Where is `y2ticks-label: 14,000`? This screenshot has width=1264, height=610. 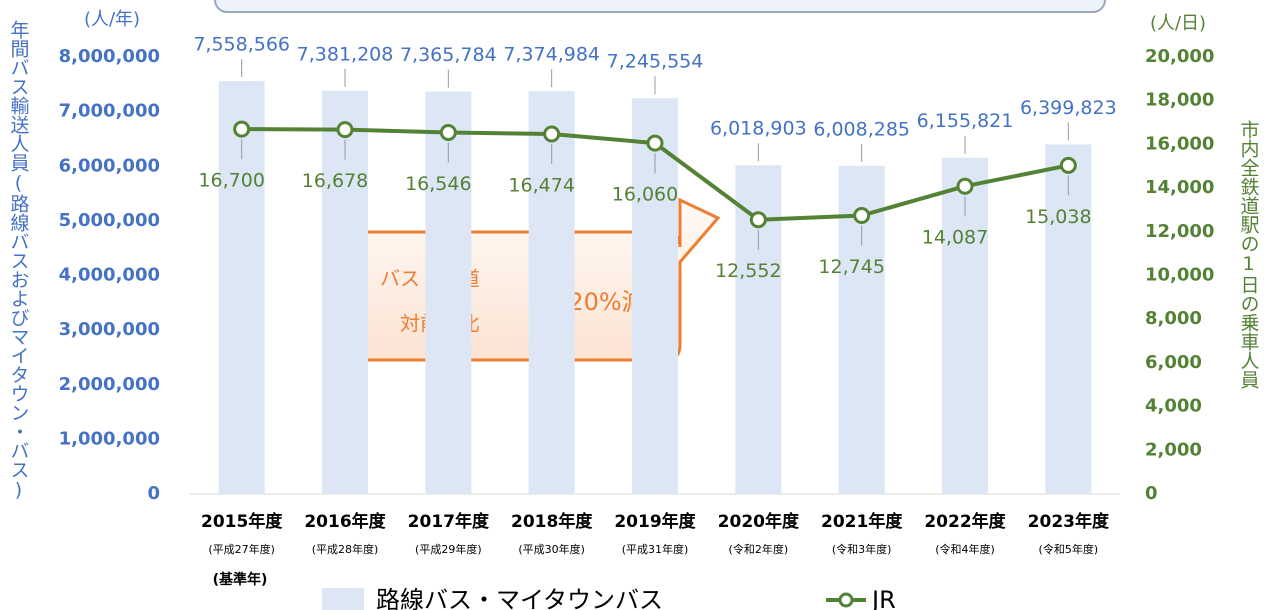 y2ticks-label: 14,000 is located at coordinates (1179, 187).